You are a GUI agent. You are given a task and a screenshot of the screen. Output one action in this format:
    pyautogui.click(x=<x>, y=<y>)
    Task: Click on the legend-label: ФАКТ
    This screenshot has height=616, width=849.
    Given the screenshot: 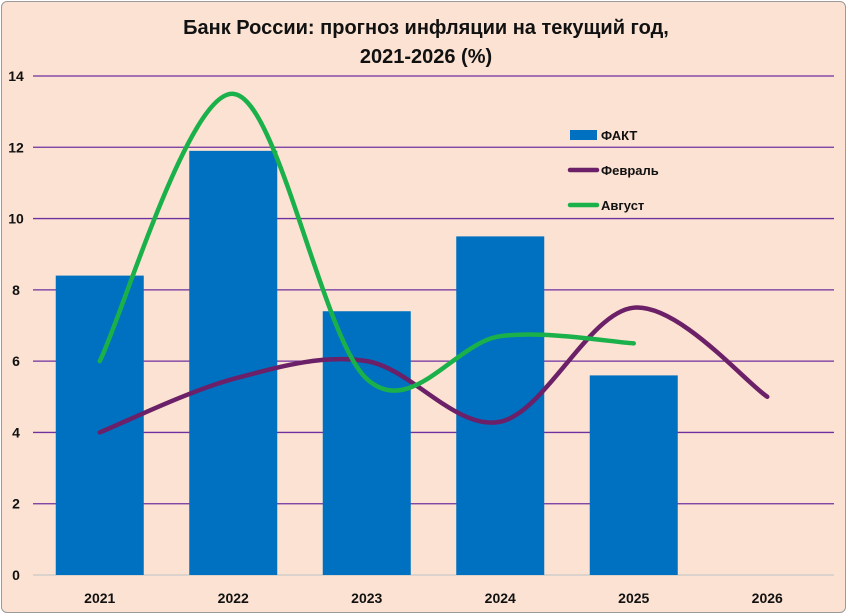 What is the action you would take?
    pyautogui.click(x=619, y=135)
    